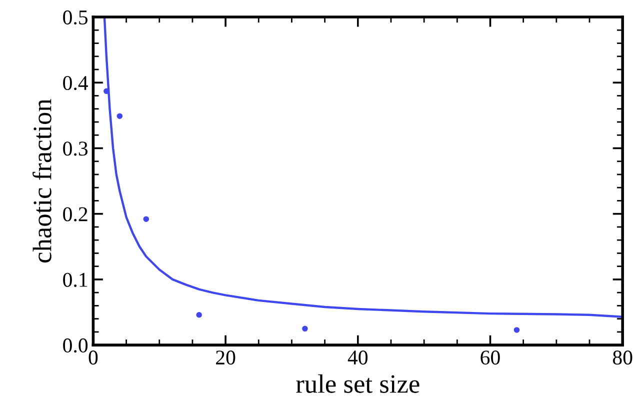  What do you see at coordinates (358, 383) in the screenshot?
I see `x-axis-title: rule set size` at bounding box center [358, 383].